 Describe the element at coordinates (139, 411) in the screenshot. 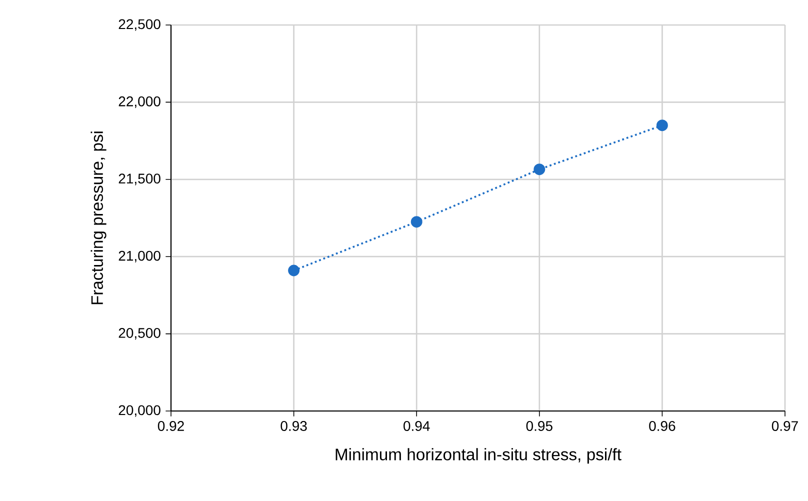

I see `y-tick-label: 20,000` at that location.